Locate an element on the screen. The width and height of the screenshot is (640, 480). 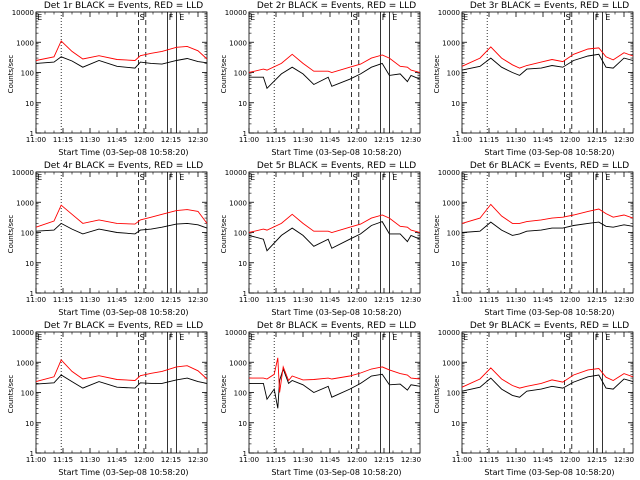
panel-title: Det 1r BLACK = Events, RED = LLD is located at coordinates (123, 6).